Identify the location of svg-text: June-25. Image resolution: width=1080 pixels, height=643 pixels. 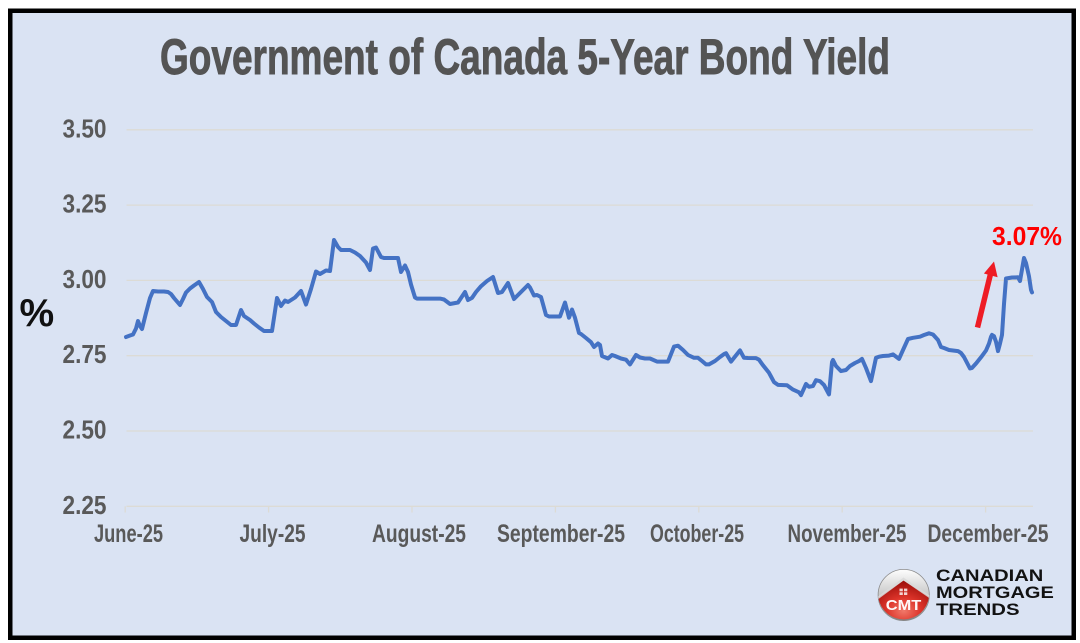
(128, 534).